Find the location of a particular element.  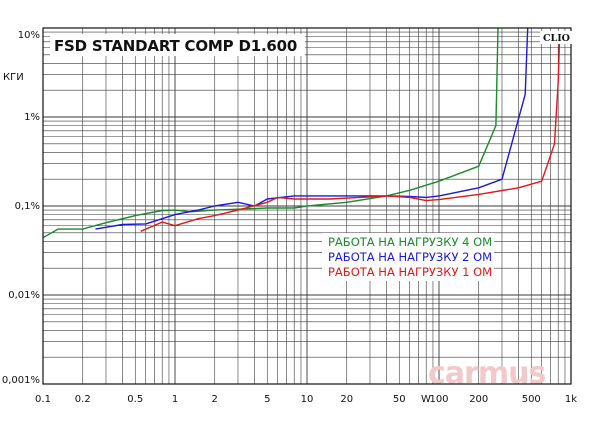

watermark-carmus: carmus is located at coordinates (486, 373).